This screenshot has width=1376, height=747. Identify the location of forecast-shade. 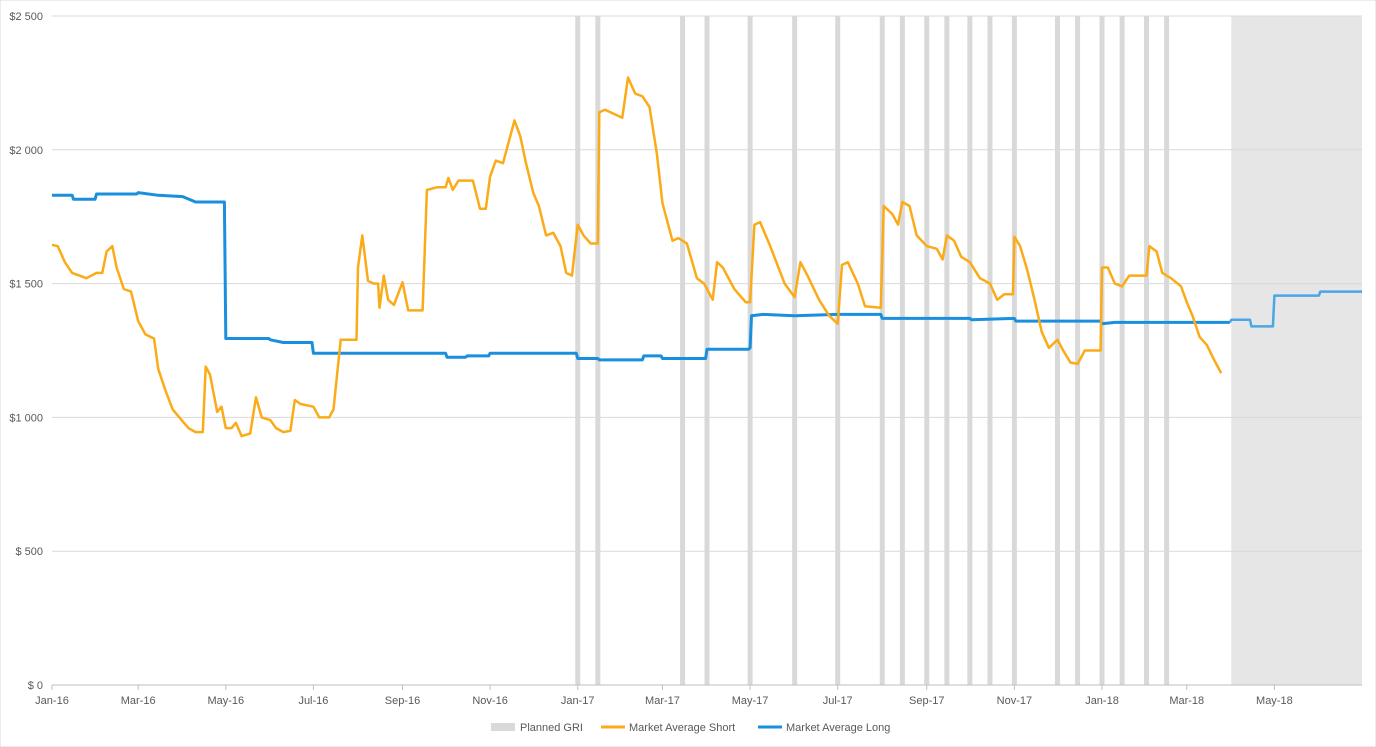
(1296, 350).